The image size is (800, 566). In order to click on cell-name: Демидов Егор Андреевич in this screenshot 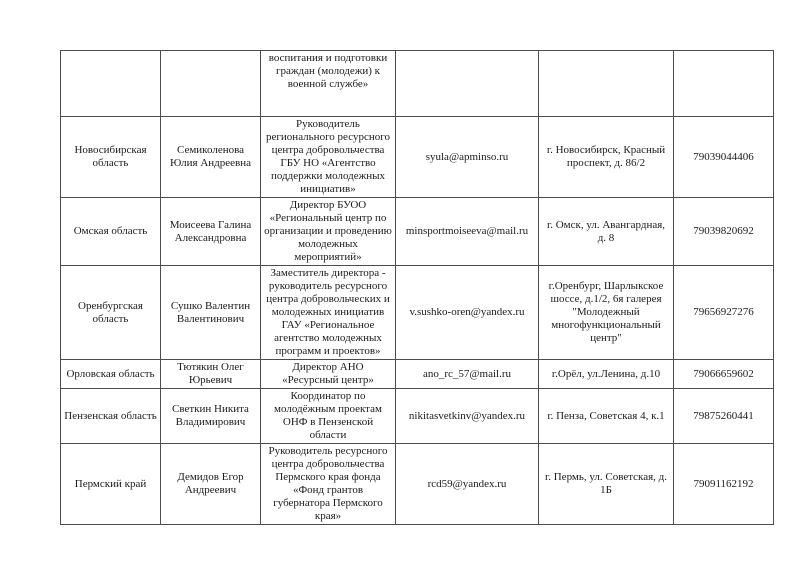, I will do `click(210, 484)`.